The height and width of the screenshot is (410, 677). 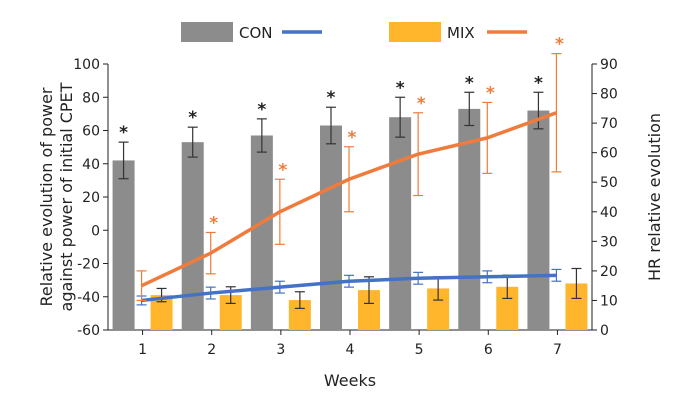 What do you see at coordinates (419, 350) in the screenshot?
I see `x-tick-label: 5` at bounding box center [419, 350].